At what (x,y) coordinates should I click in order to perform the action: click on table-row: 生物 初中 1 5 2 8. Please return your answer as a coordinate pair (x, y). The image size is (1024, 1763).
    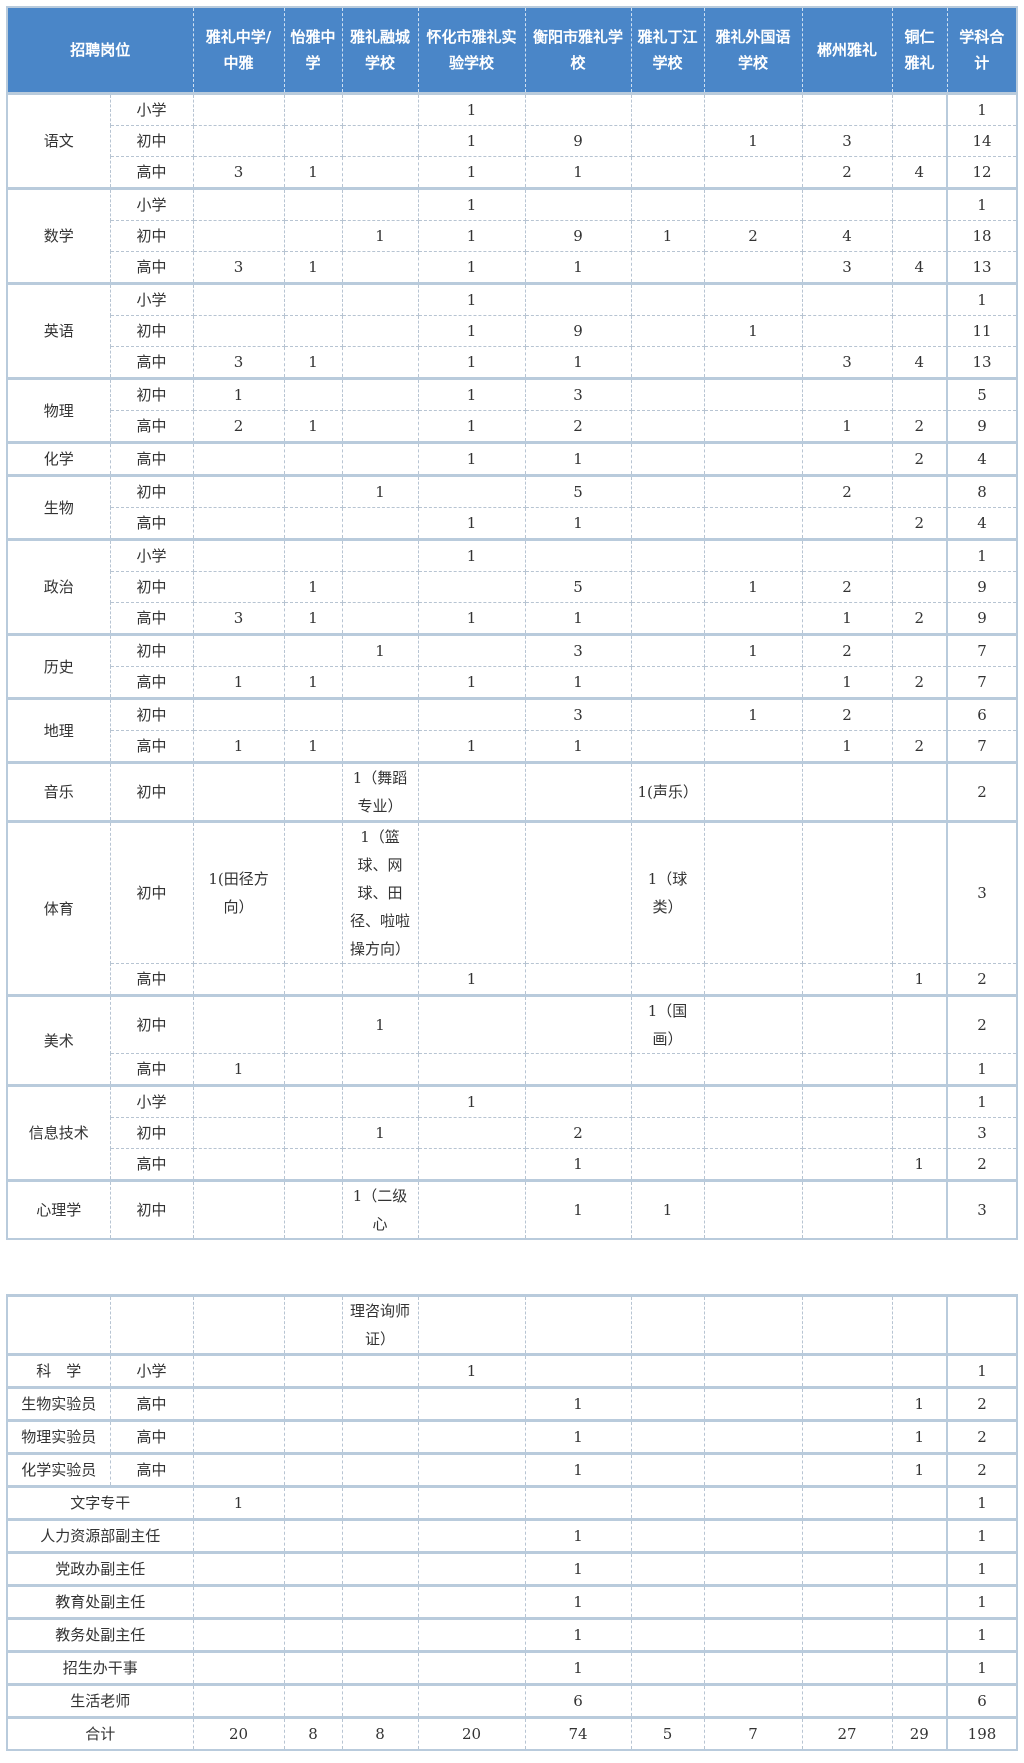
    Looking at the image, I should click on (512, 507).